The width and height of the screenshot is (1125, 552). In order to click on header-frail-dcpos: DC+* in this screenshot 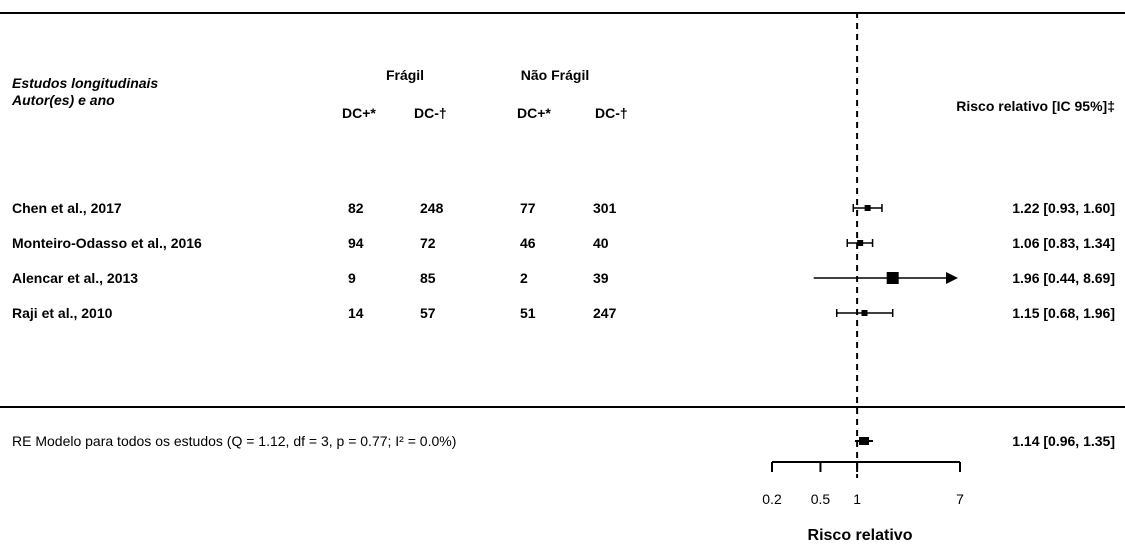, I will do `click(359, 113)`.